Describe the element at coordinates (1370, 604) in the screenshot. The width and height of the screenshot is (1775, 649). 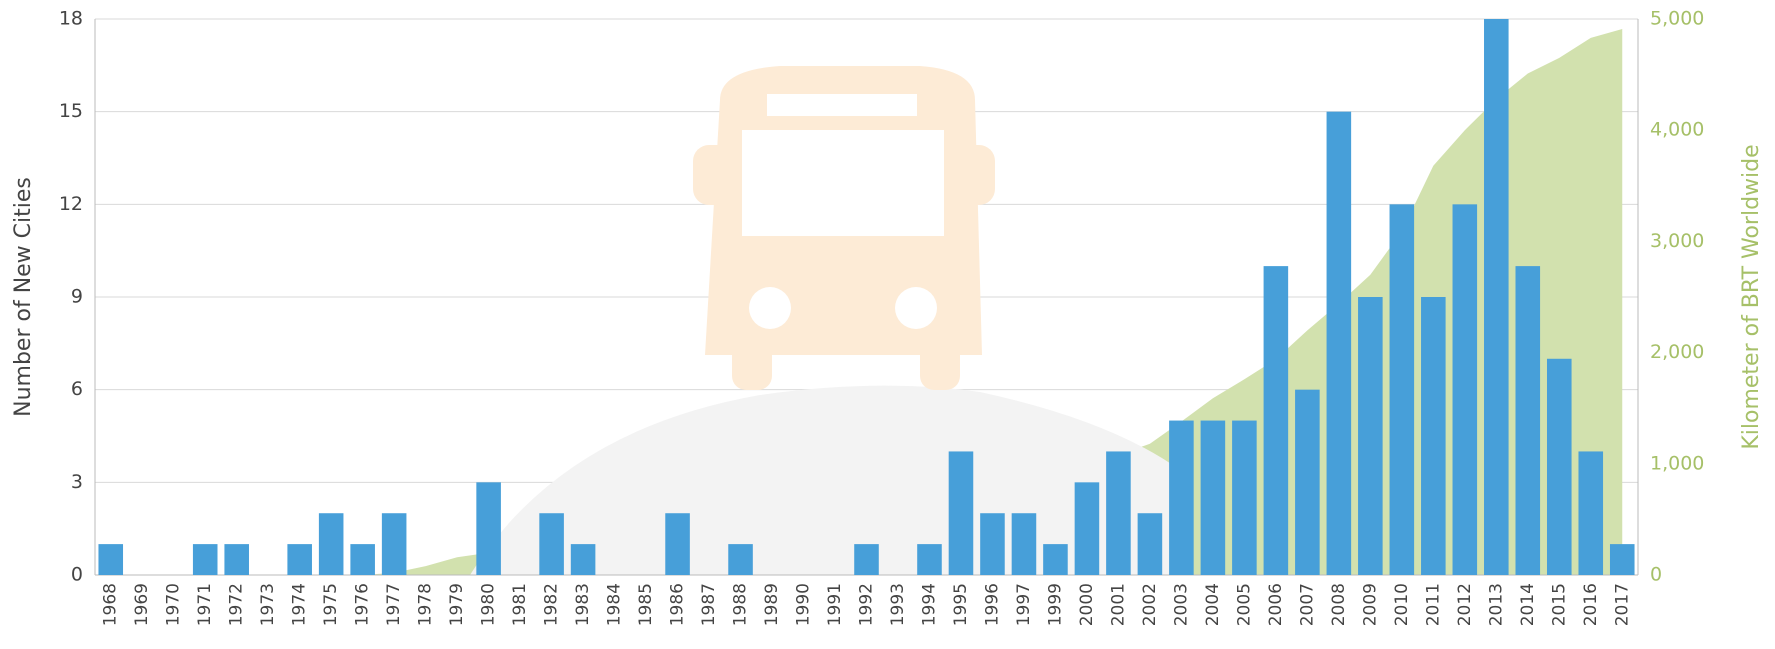
I see `x-tick-label: 2009` at that location.